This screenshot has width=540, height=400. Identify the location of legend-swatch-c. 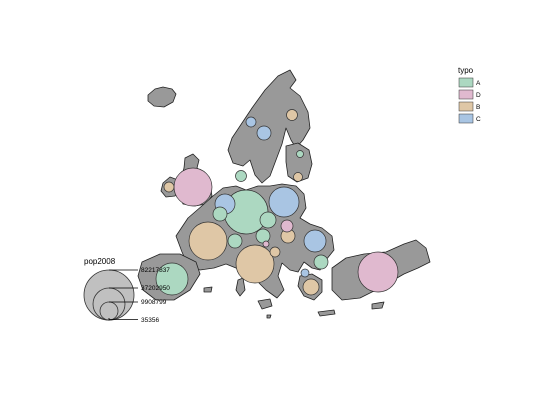
(466, 118).